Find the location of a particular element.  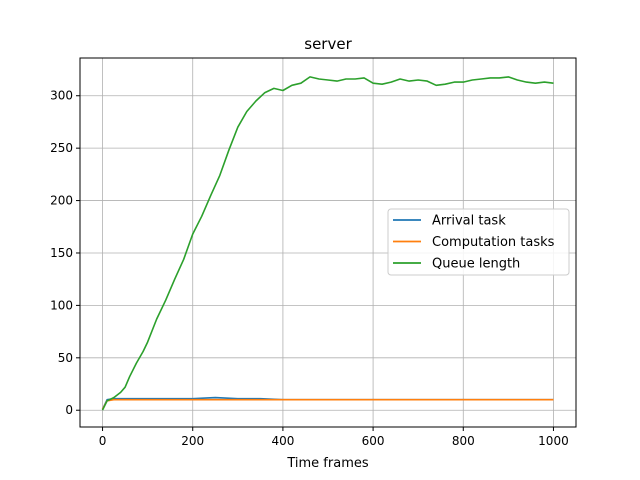

series-line-computation-tasks is located at coordinates (327, 404).